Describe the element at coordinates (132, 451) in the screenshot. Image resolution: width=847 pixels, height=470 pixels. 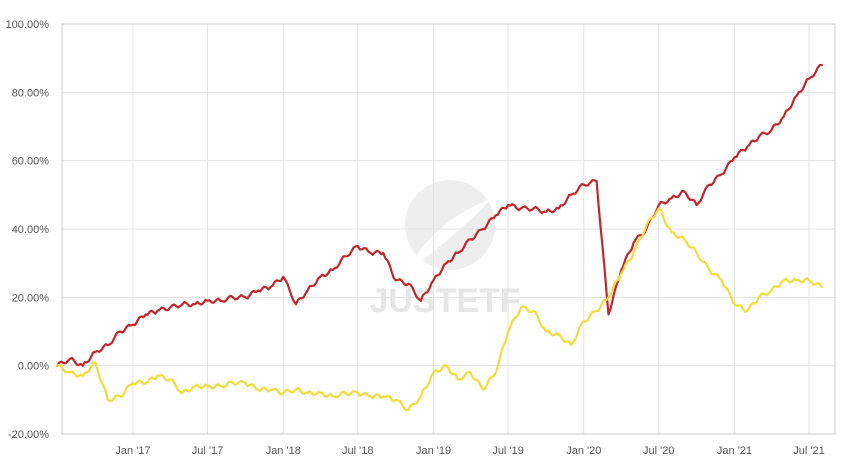
I see `x-tick-label: Jan '17` at that location.